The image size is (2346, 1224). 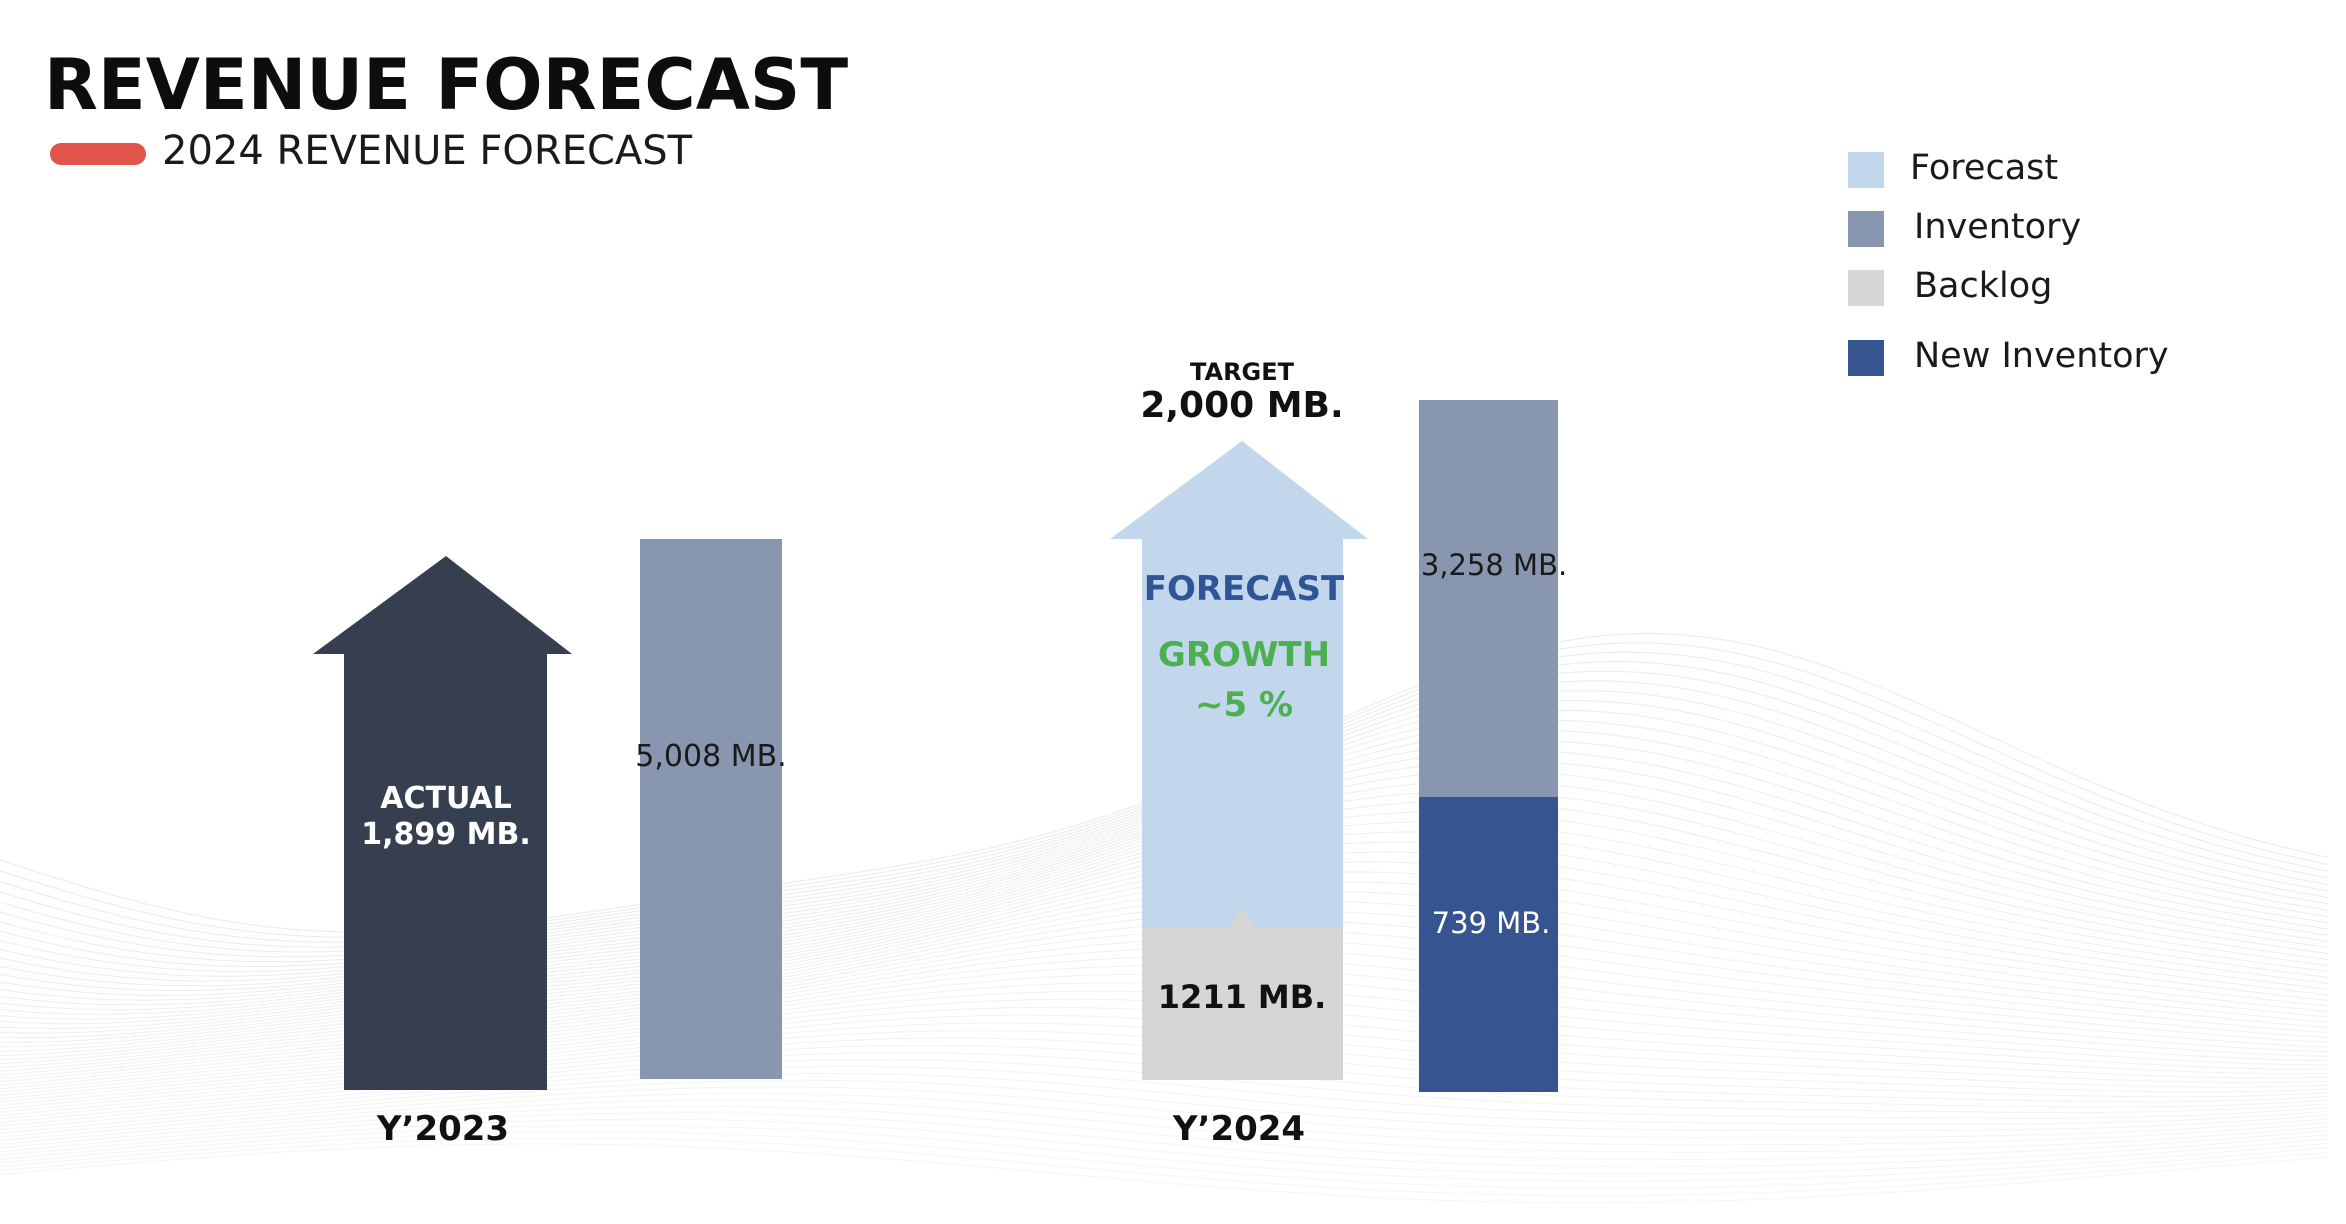 What do you see at coordinates (1244, 589) in the screenshot?
I see `forecast-arrow-label: FORECAST` at bounding box center [1244, 589].